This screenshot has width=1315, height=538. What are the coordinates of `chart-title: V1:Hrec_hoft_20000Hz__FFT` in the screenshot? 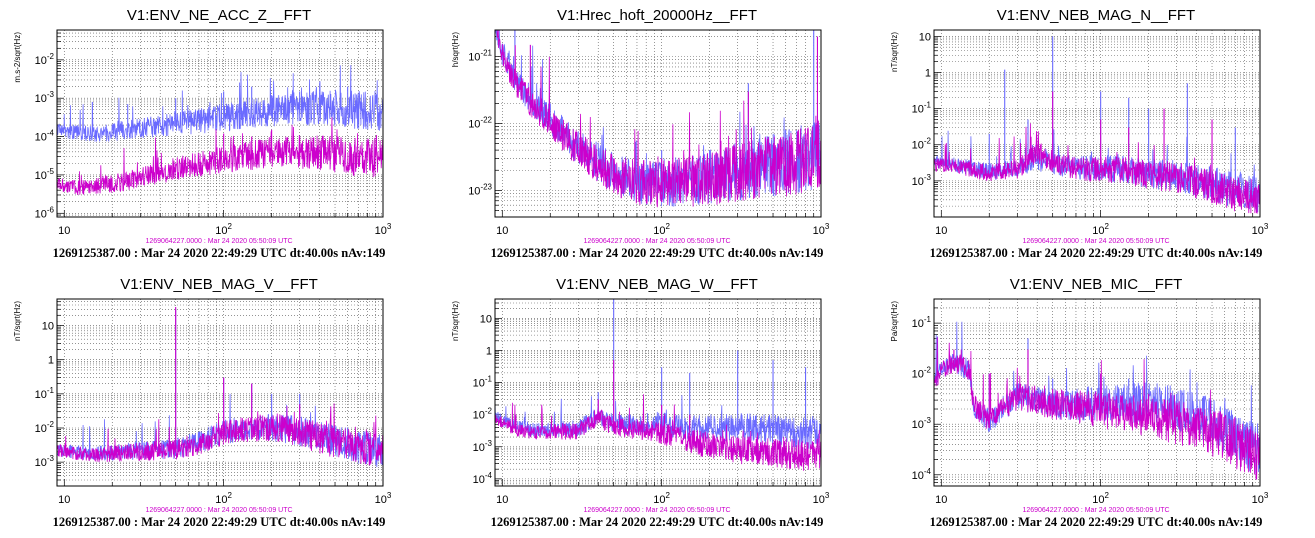 It's located at (657, 15).